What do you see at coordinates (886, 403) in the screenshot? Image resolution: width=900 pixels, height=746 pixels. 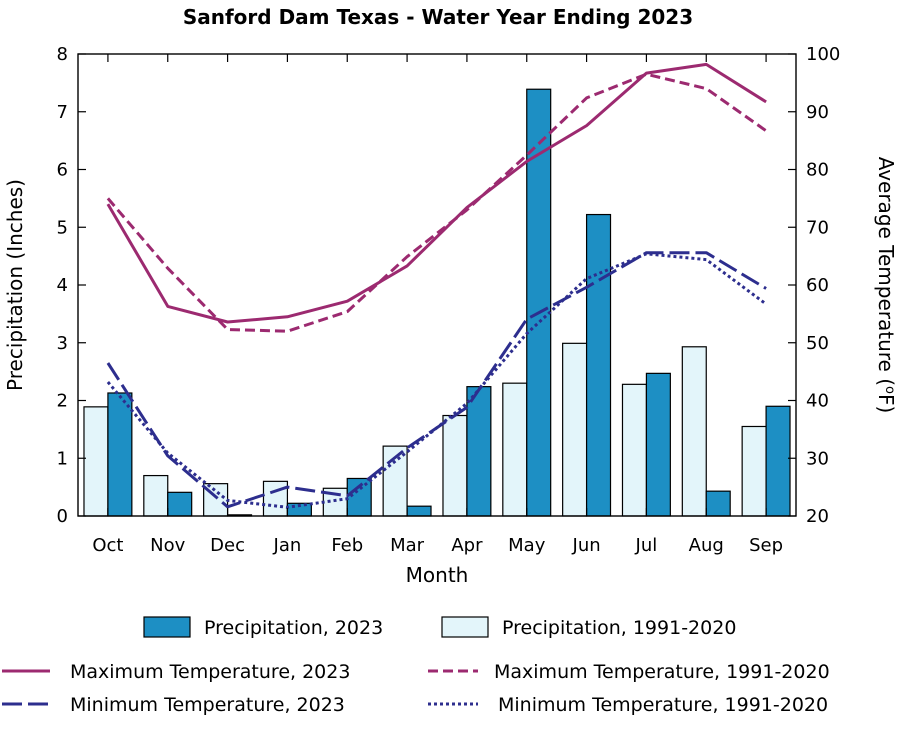 I see `y-axis-right-label-suffix: F)` at bounding box center [886, 403].